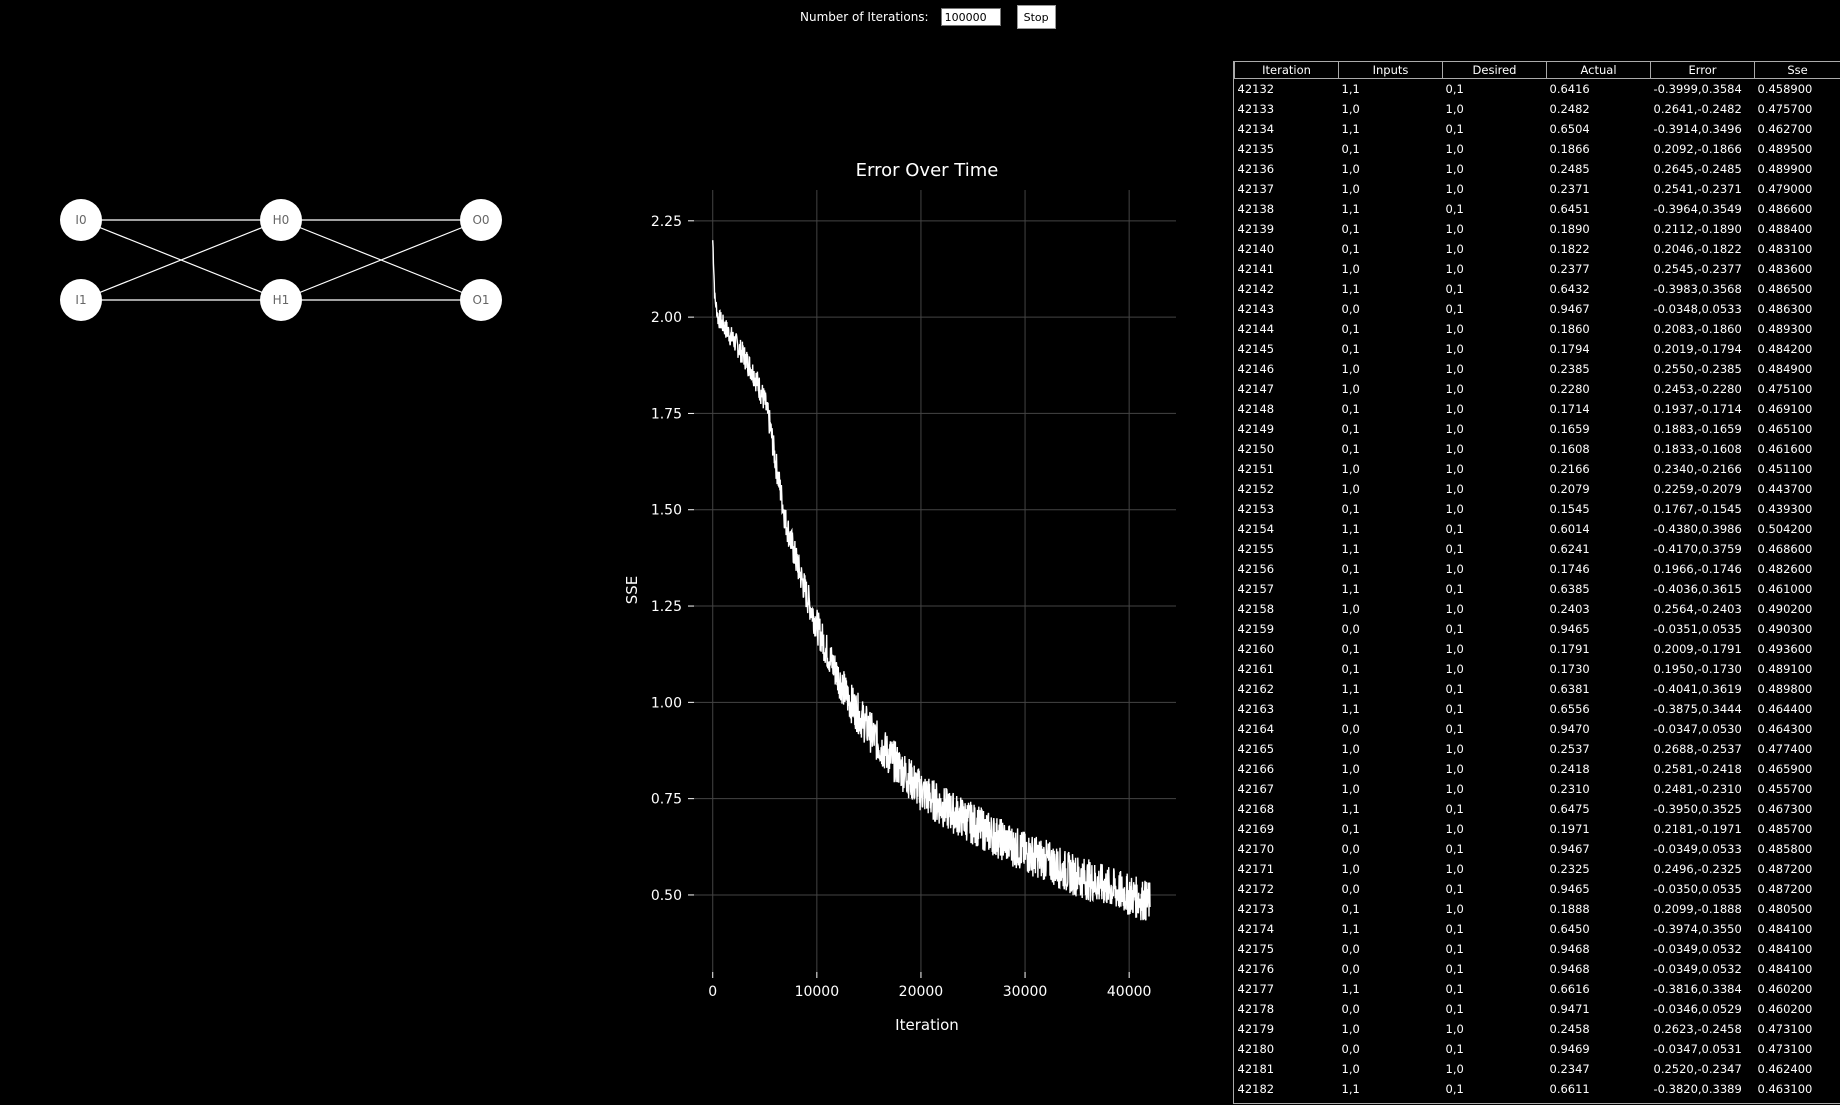  I want to click on iteration-cell: 42139, so click(1256, 229).